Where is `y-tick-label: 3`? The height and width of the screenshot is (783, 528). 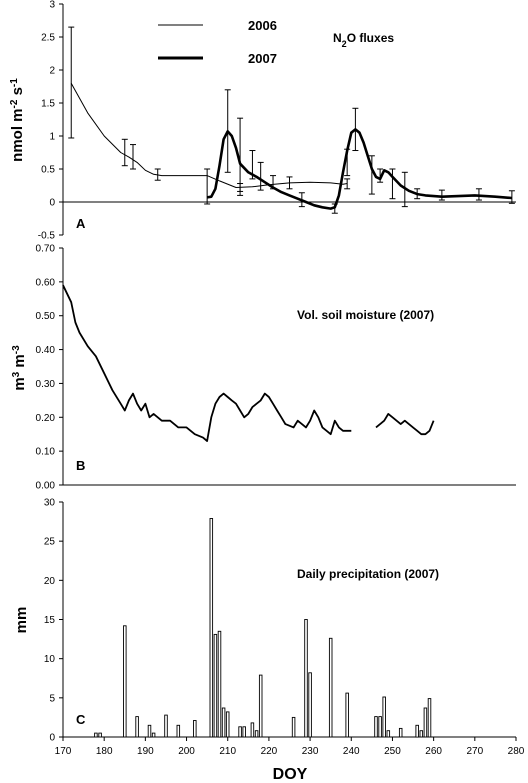 y-tick-label: 3 is located at coordinates (52, 5).